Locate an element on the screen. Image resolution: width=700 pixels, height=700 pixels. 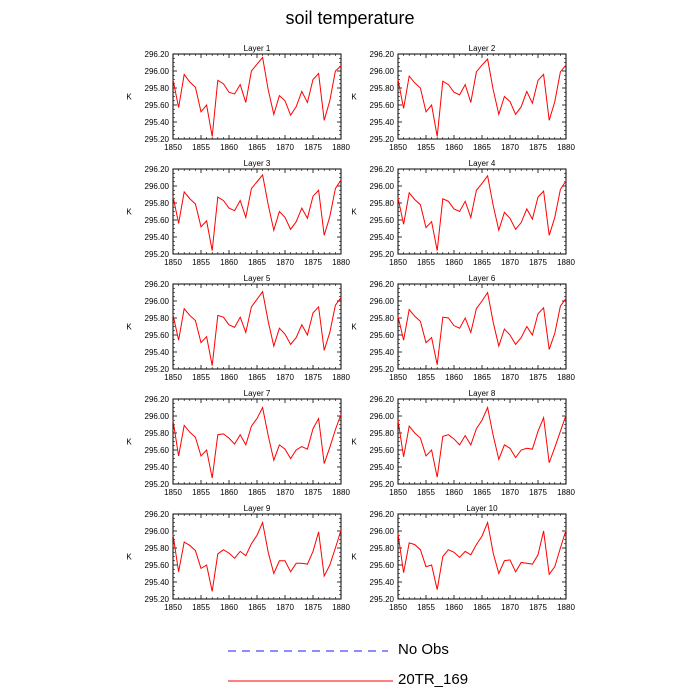
panel-title: Layer 5 is located at coordinates (257, 278).